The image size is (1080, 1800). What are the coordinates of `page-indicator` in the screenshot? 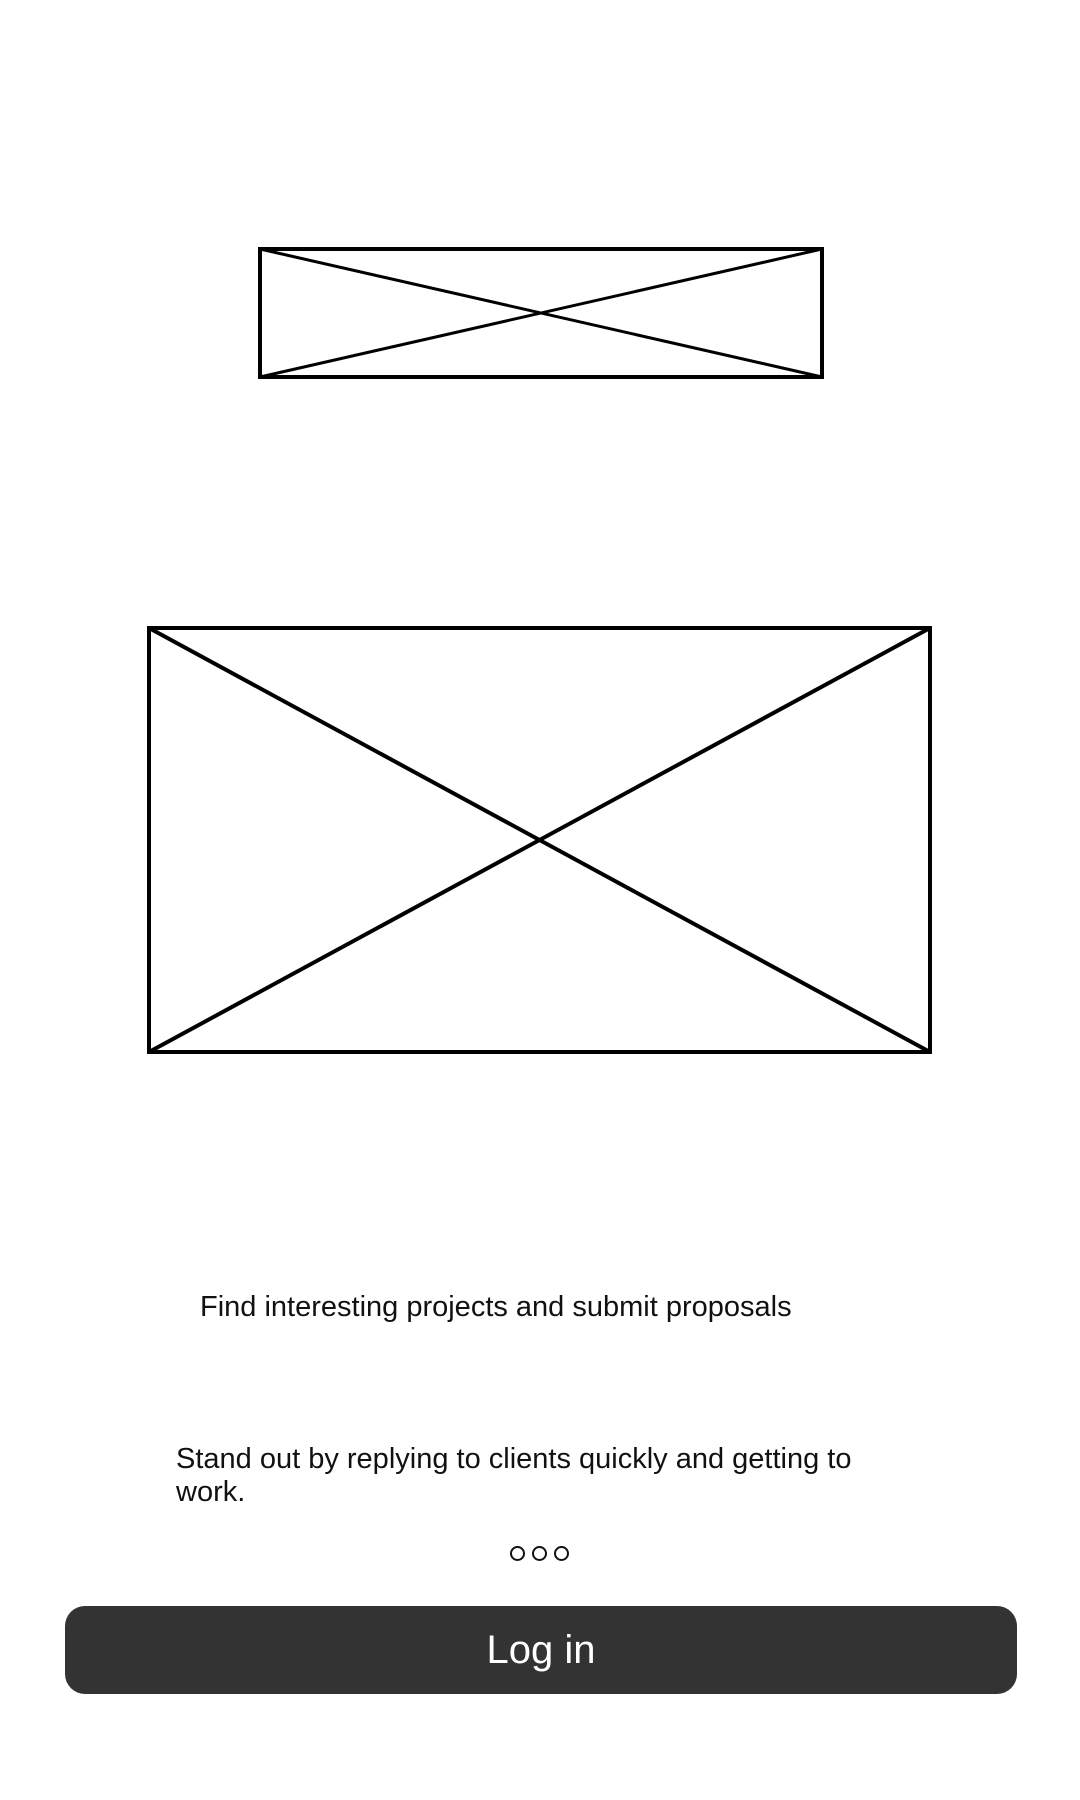 It's located at (539, 1553).